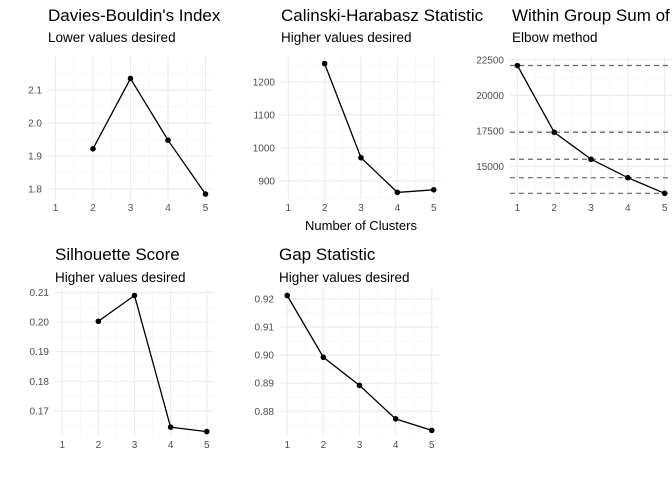 This screenshot has height=480, width=672. What do you see at coordinates (555, 37) in the screenshot?
I see `wss-subtitle: Elbow method` at bounding box center [555, 37].